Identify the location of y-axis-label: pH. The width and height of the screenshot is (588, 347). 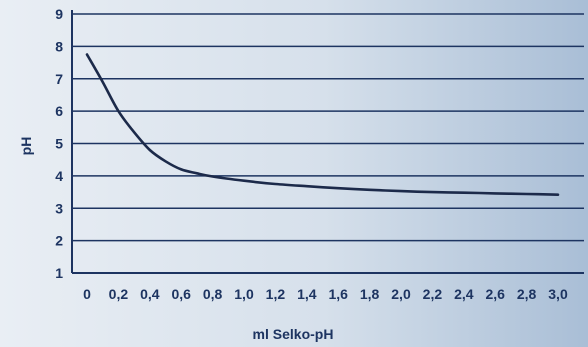
(26, 146).